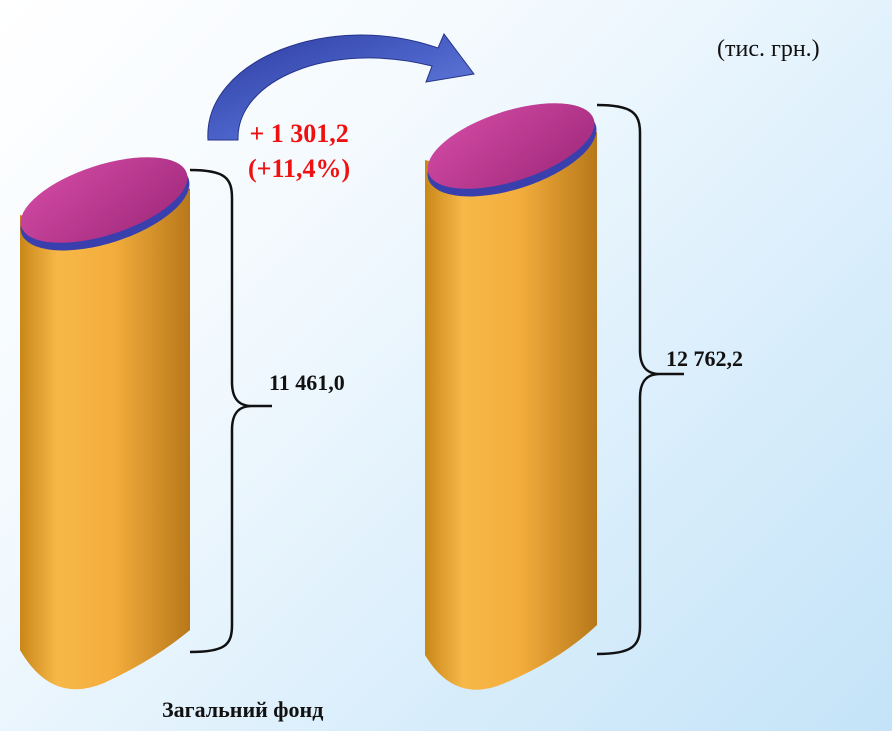 Image resolution: width=892 pixels, height=731 pixels. What do you see at coordinates (511, 146) in the screenshot?
I see `bar-2-top` at bounding box center [511, 146].